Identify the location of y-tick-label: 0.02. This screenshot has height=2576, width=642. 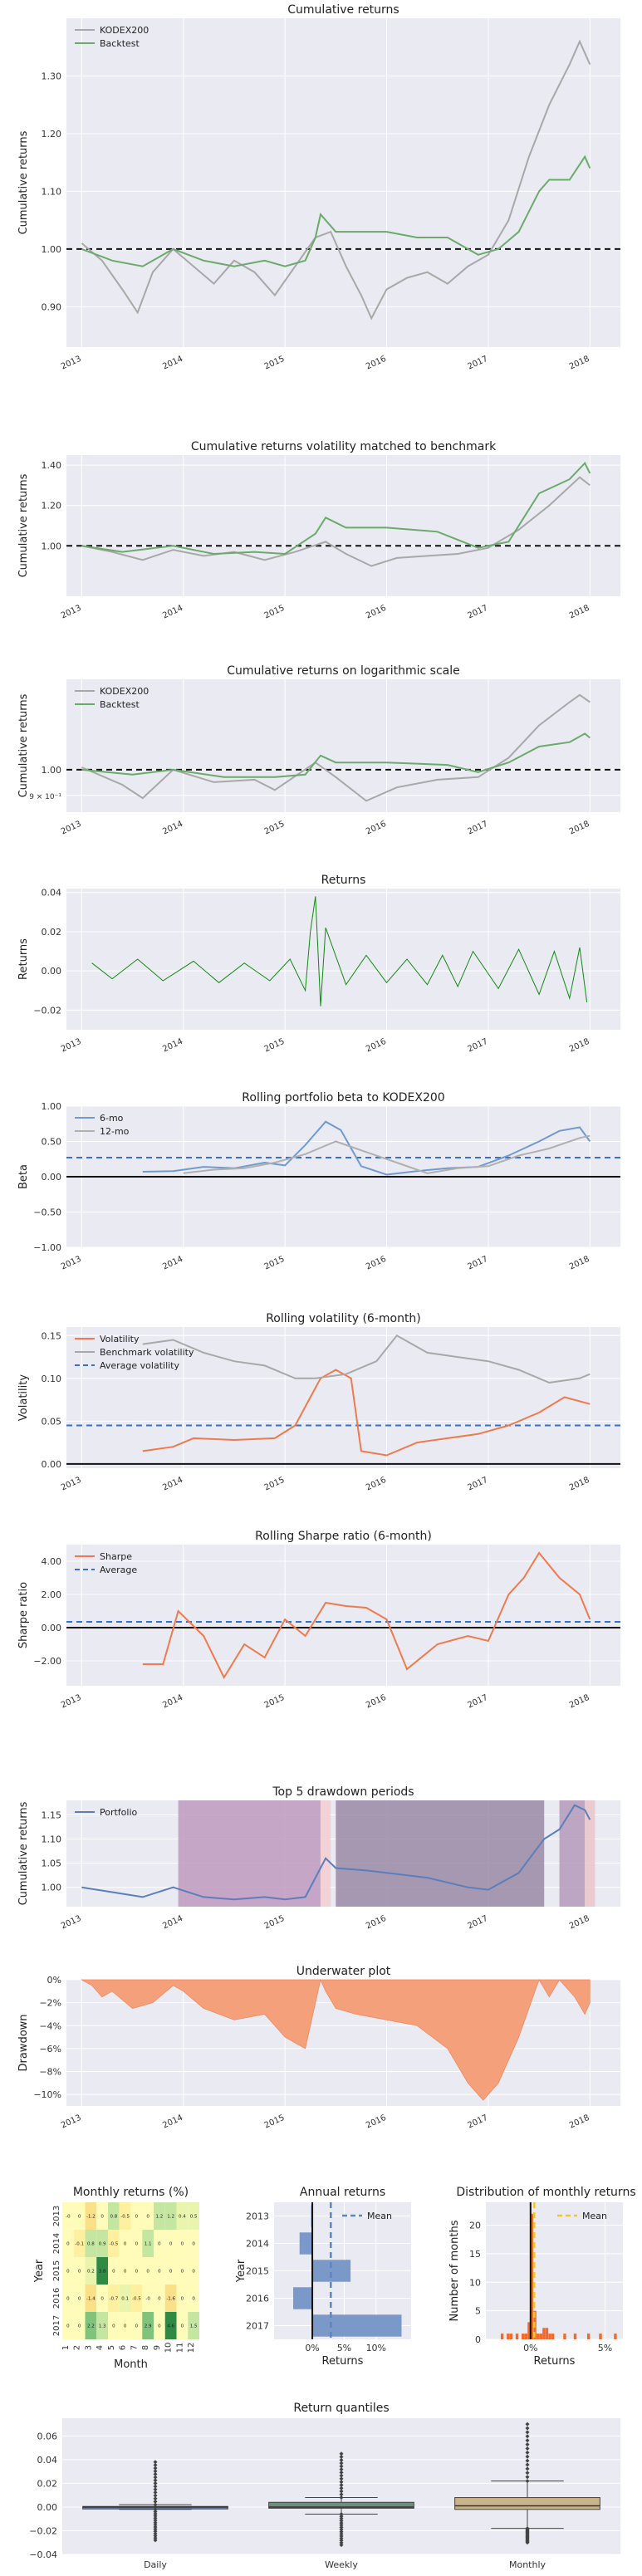
(47, 2483).